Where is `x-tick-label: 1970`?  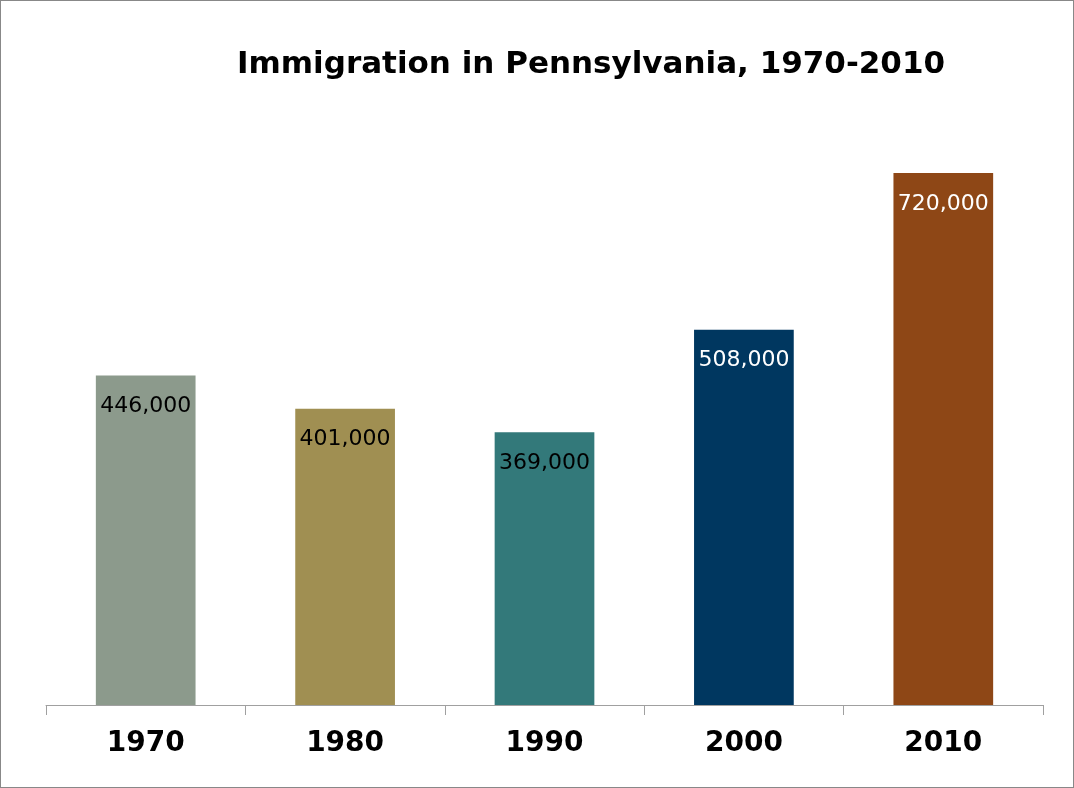
x-tick-label: 1970 is located at coordinates (145, 741).